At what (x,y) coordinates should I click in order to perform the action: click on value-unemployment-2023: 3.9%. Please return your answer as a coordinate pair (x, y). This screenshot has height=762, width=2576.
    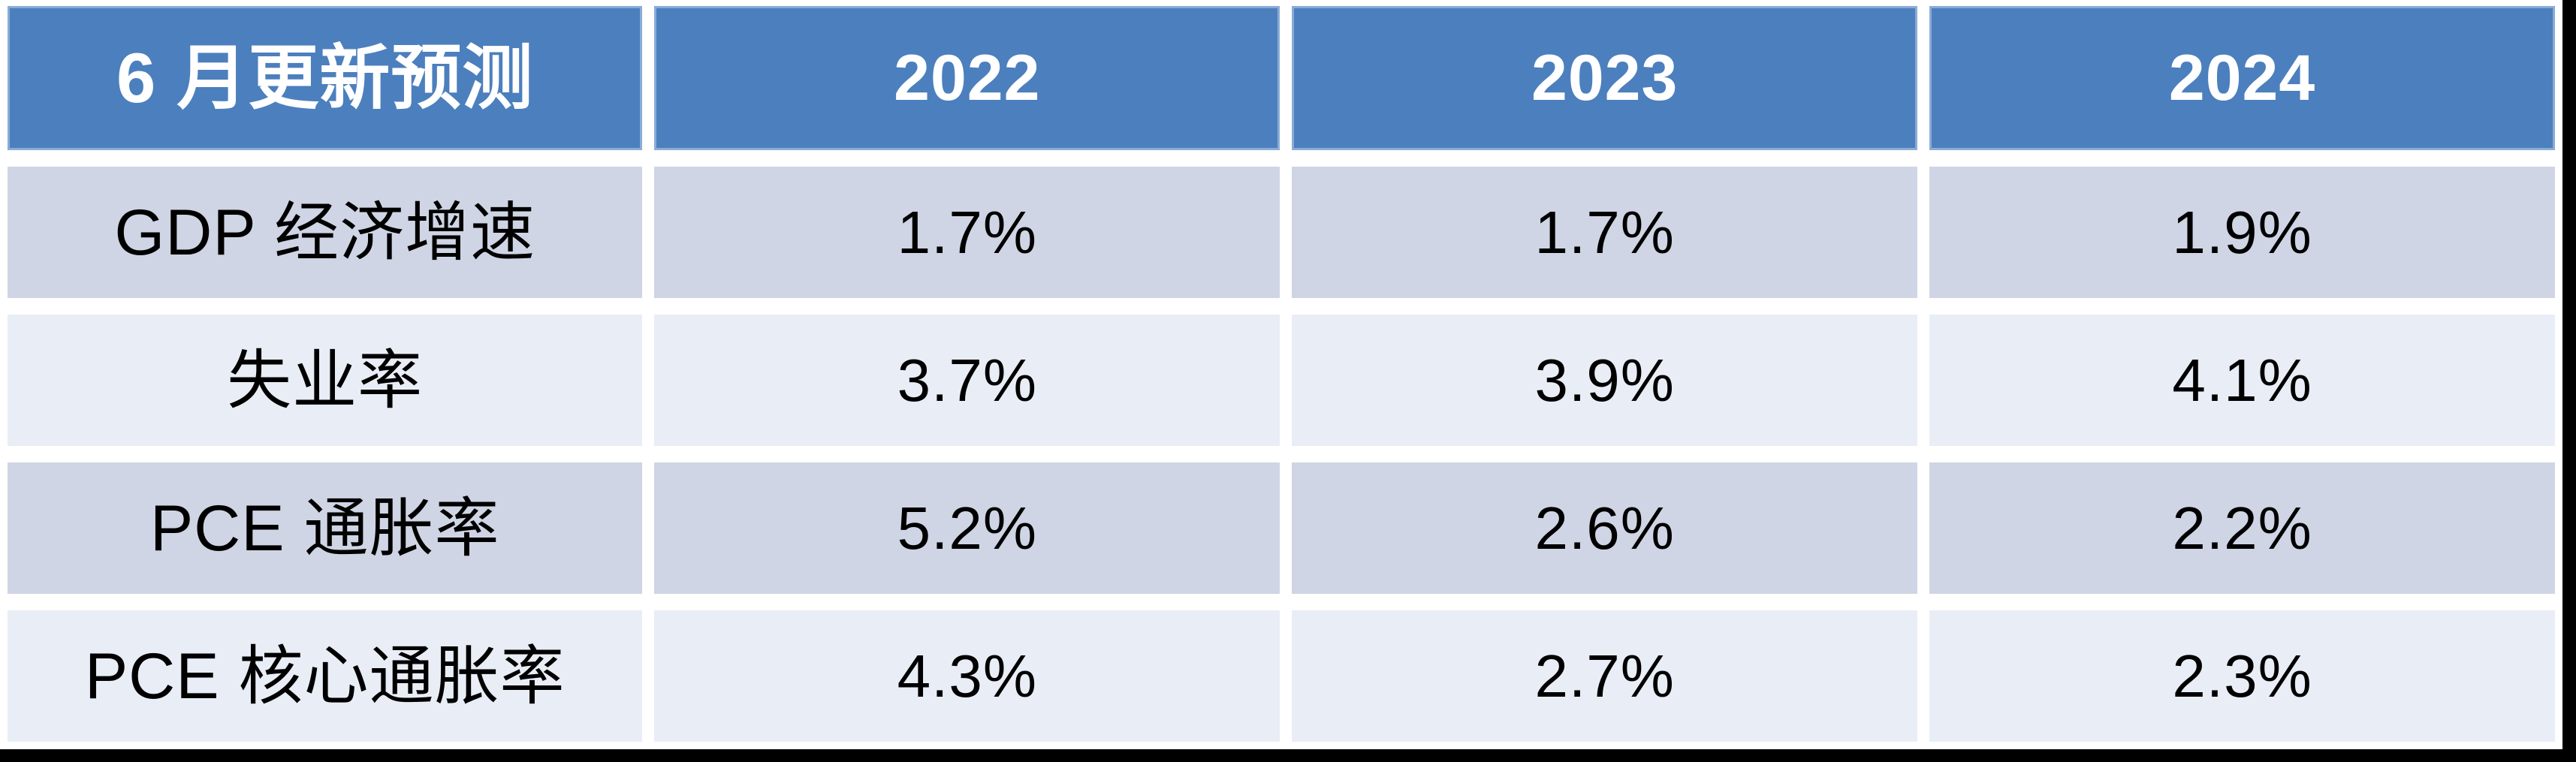
    Looking at the image, I should click on (1605, 381).